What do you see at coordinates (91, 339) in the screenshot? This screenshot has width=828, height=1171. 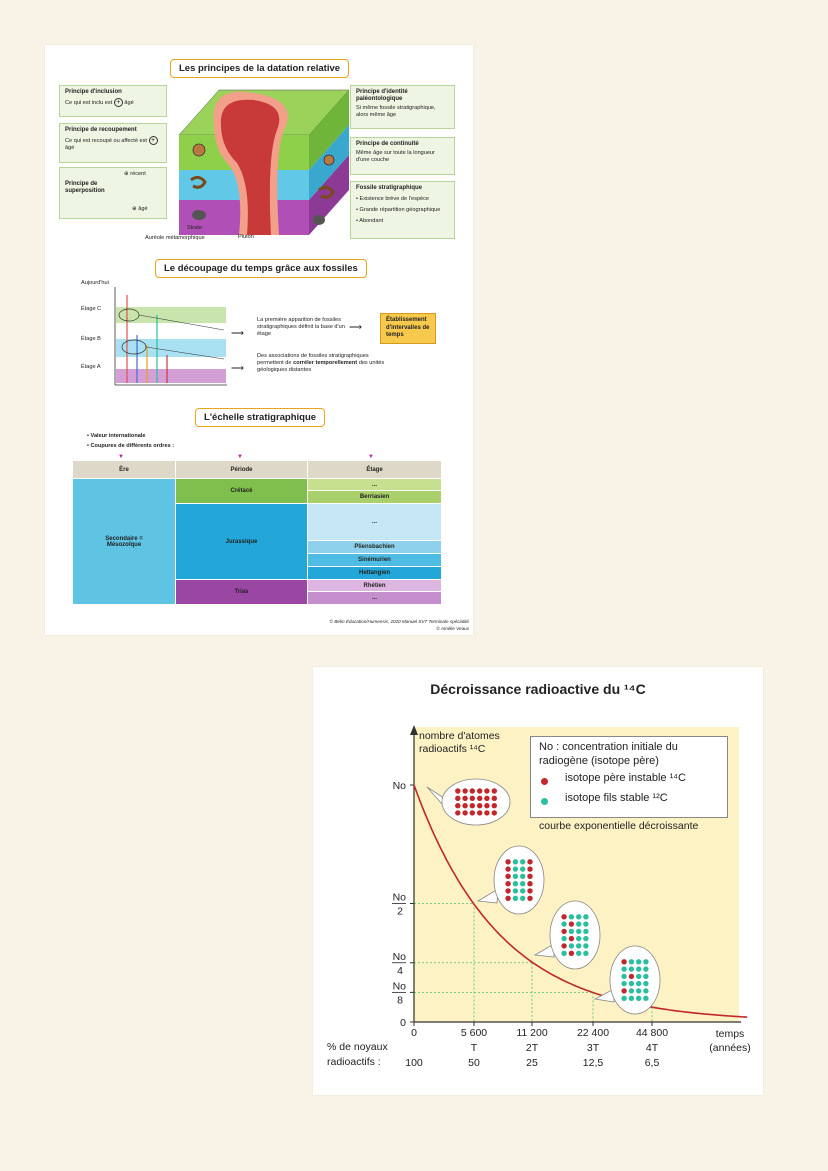 I see `label-etage-b: Étage B` at bounding box center [91, 339].